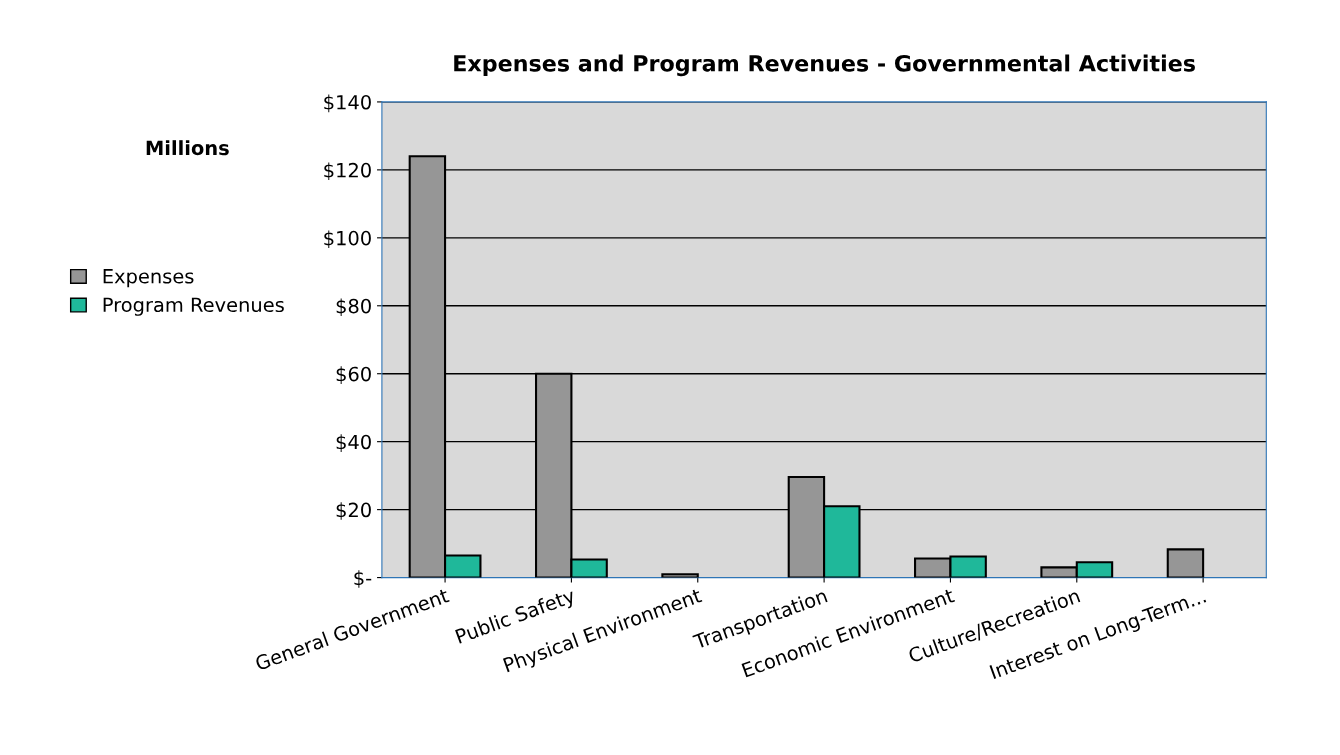 This screenshot has height=755, width=1340. Describe the element at coordinates (193, 306) in the screenshot. I see `legend-label: Program Revenues` at that location.